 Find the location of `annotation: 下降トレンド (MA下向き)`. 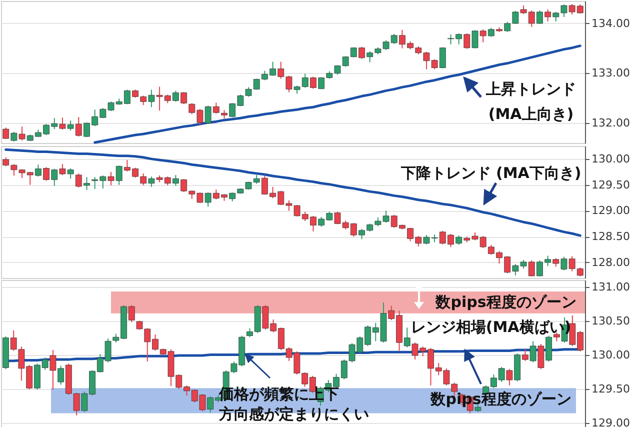

annotation: 下降トレンド (MA下向き) is located at coordinates (491, 173).